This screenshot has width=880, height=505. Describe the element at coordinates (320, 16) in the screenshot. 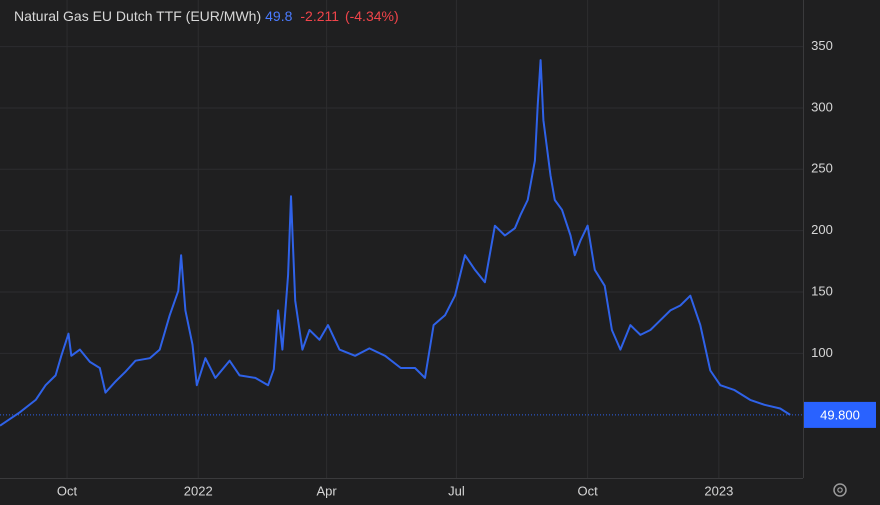

I see `change: -2.211` at that location.